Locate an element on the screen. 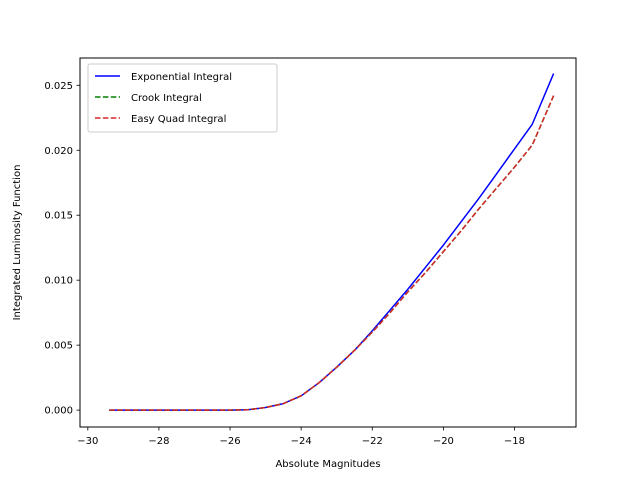 This screenshot has height=480, width=640. legend-label: Exponential Integral is located at coordinates (181, 77).